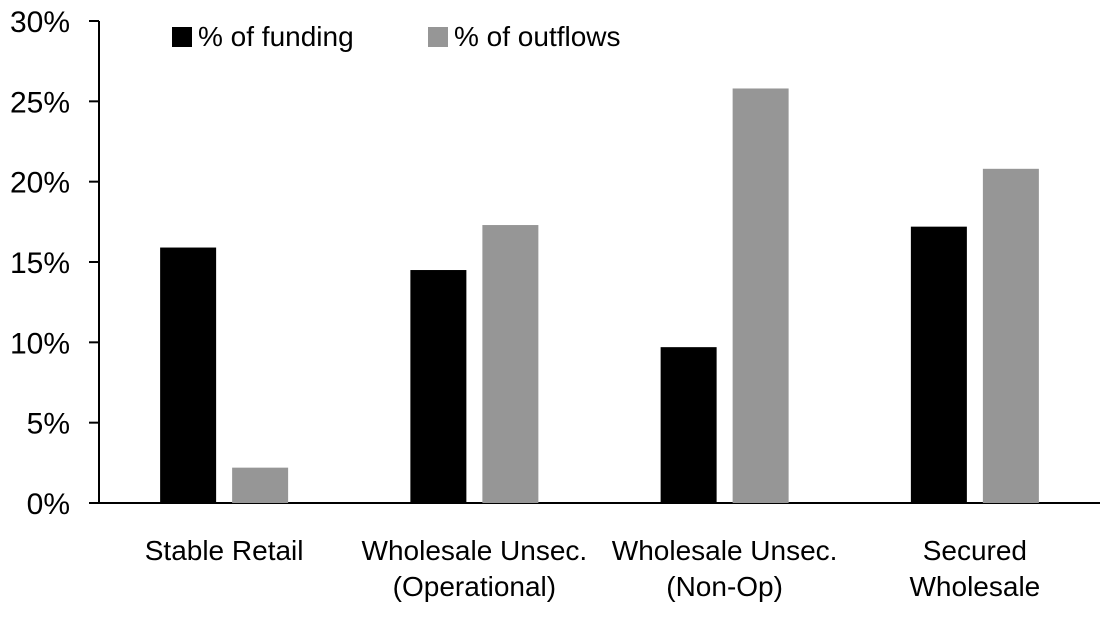 This screenshot has height=624, width=1102. What do you see at coordinates (48, 504) in the screenshot?
I see `y-tick-label: 0%` at bounding box center [48, 504].